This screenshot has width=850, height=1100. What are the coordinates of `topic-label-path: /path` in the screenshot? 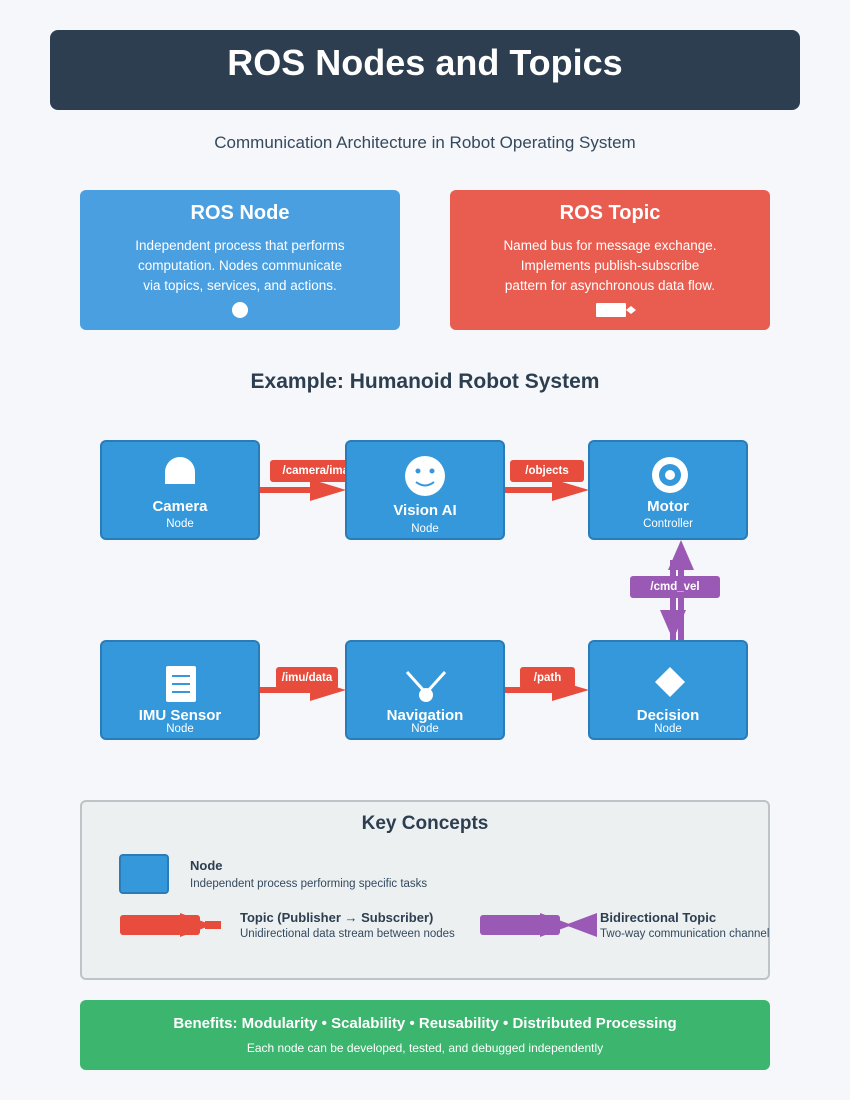 It's located at (547, 678).